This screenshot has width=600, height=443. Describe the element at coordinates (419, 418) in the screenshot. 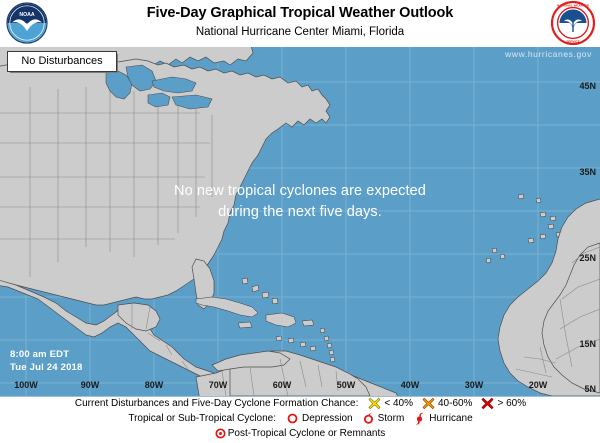

I see `hurricane-icon` at that location.